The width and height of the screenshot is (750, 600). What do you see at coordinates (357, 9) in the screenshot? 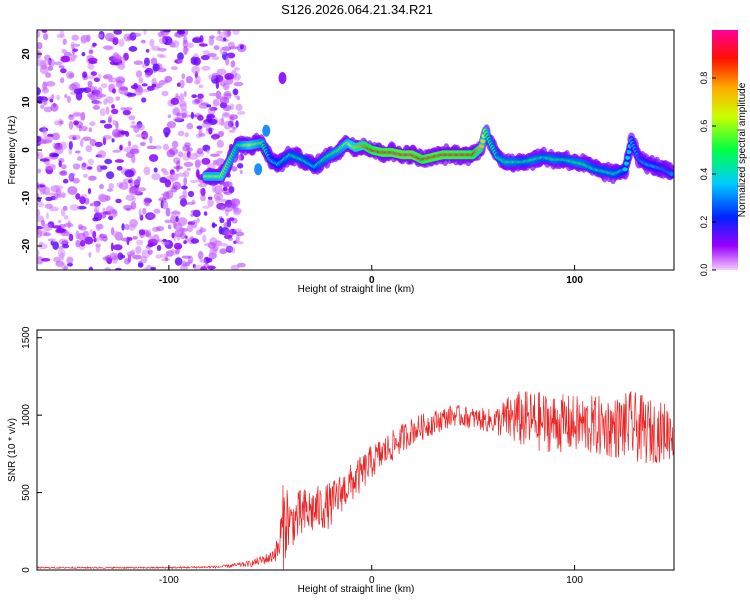
I see `figure-title: S126.2026.064.21.34.R21` at bounding box center [357, 9].